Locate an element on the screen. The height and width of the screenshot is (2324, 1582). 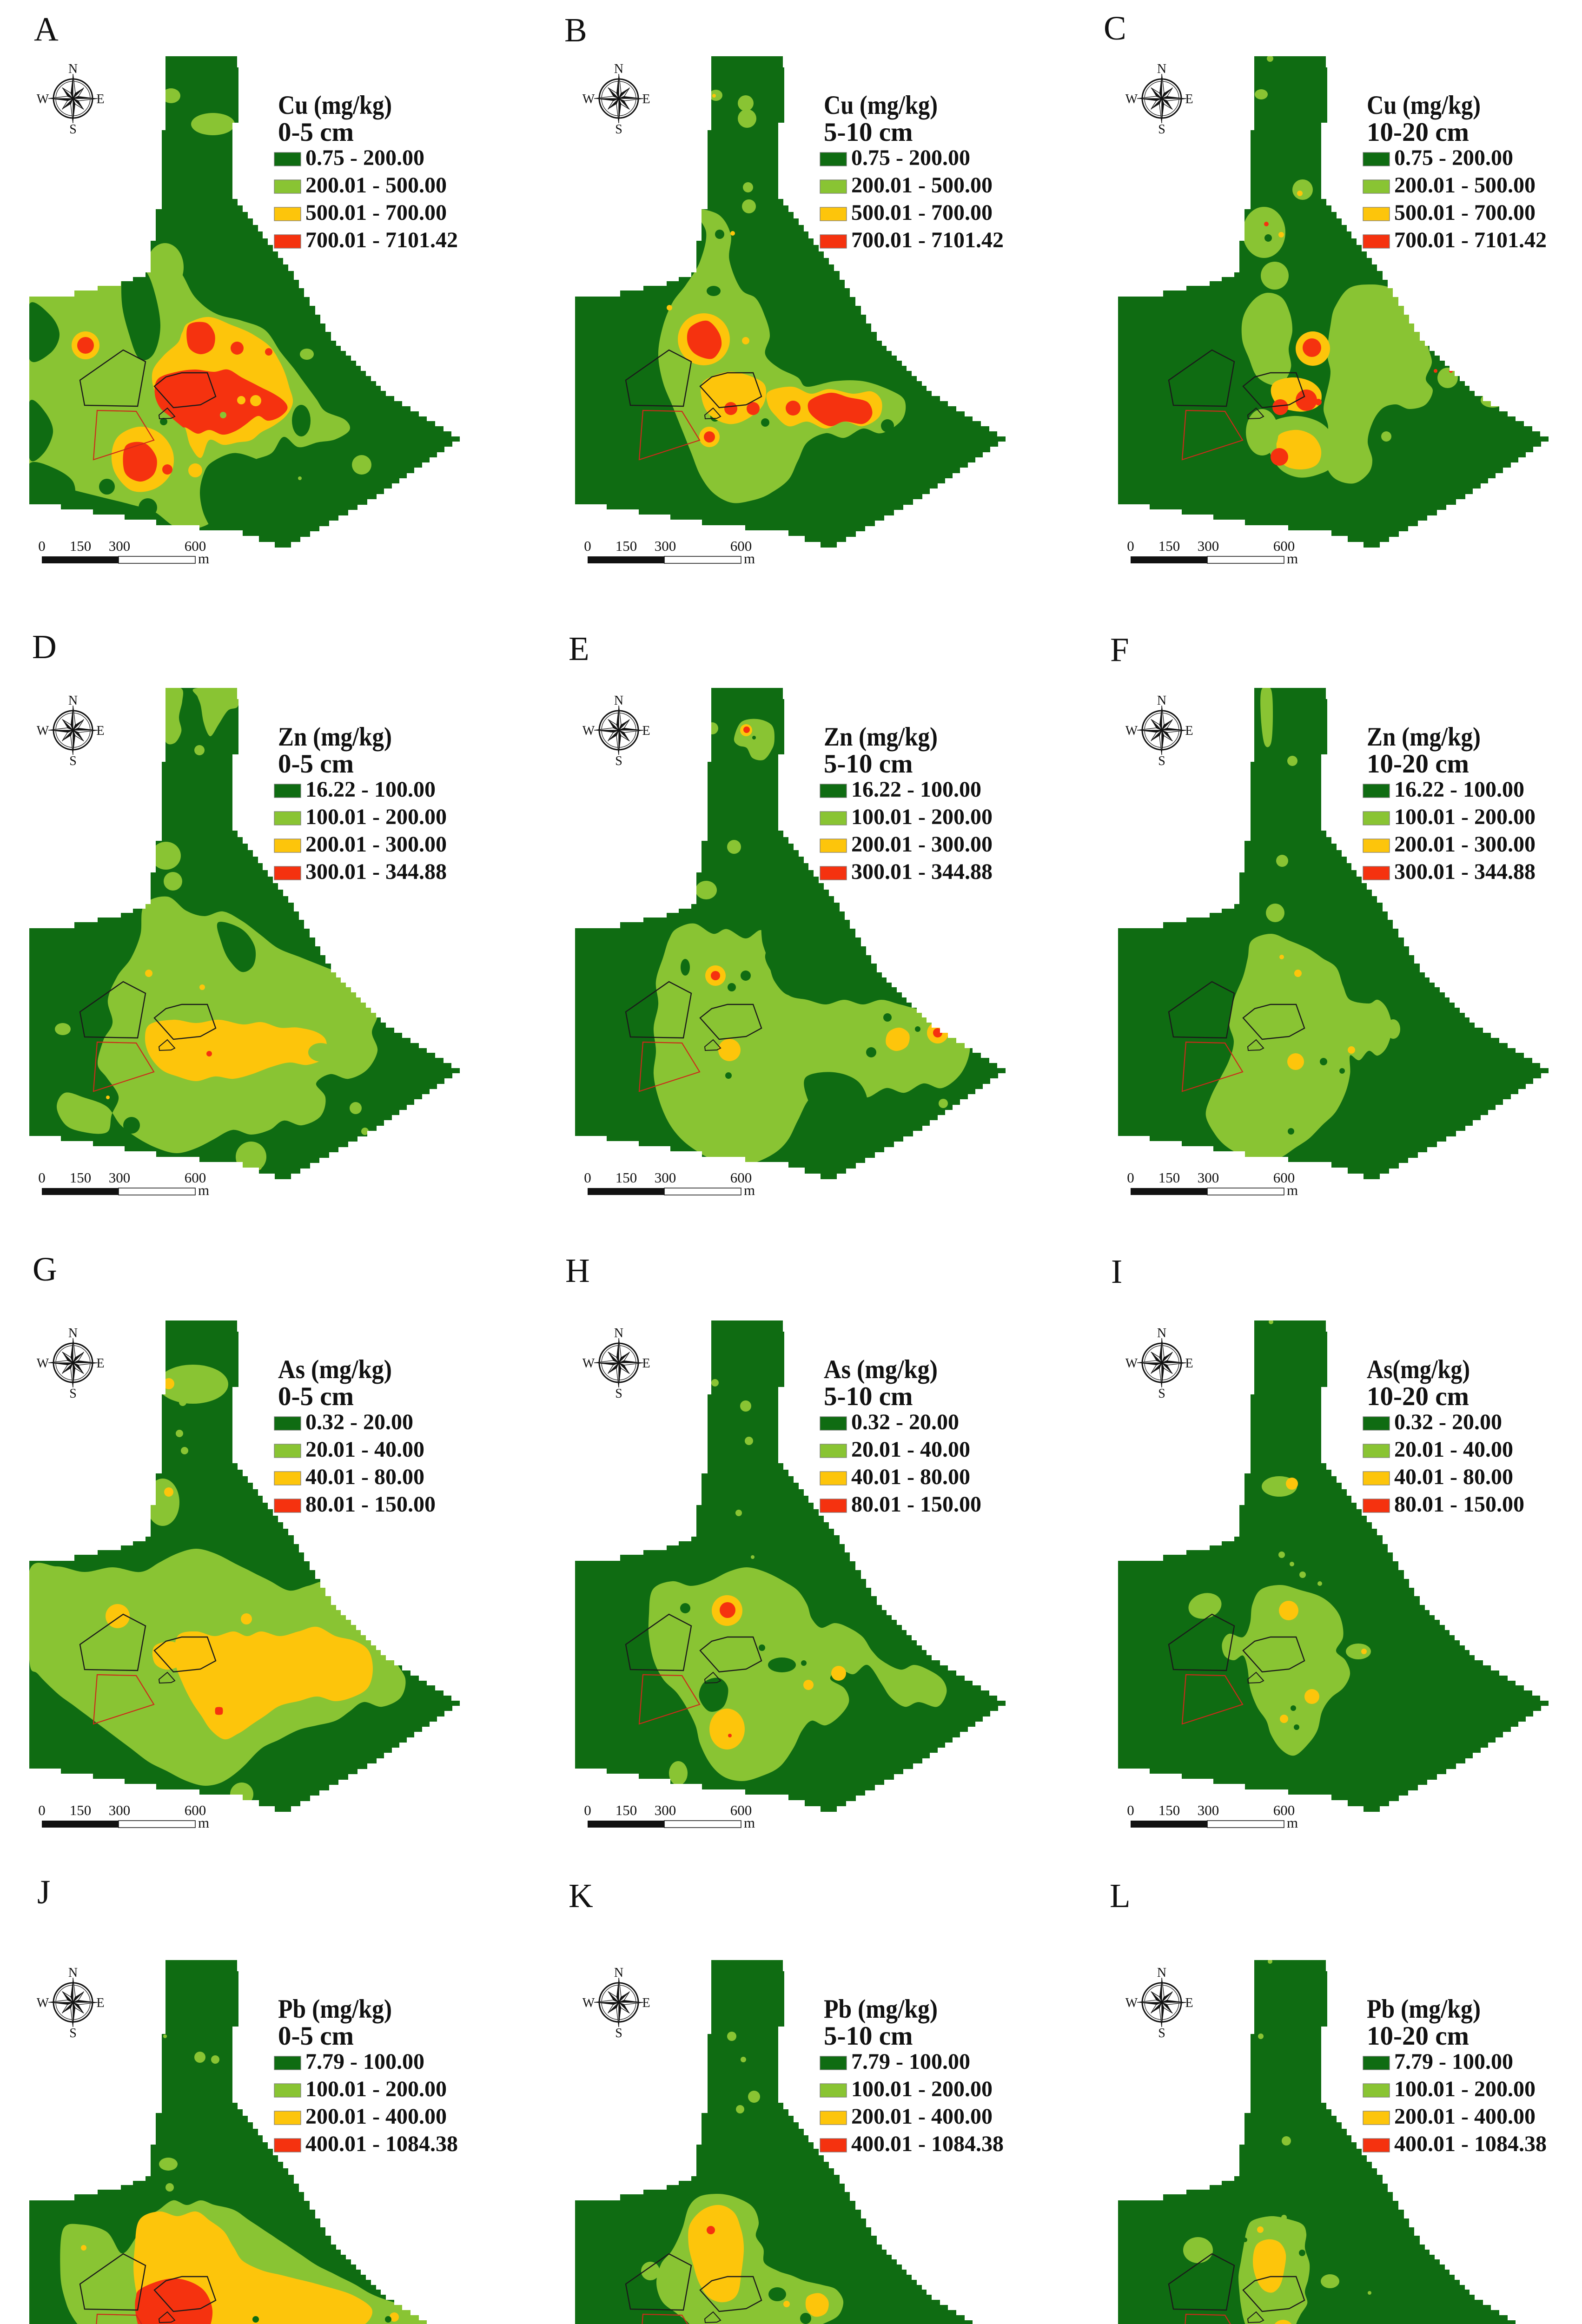
svg-text: D is located at coordinates (44, 647).